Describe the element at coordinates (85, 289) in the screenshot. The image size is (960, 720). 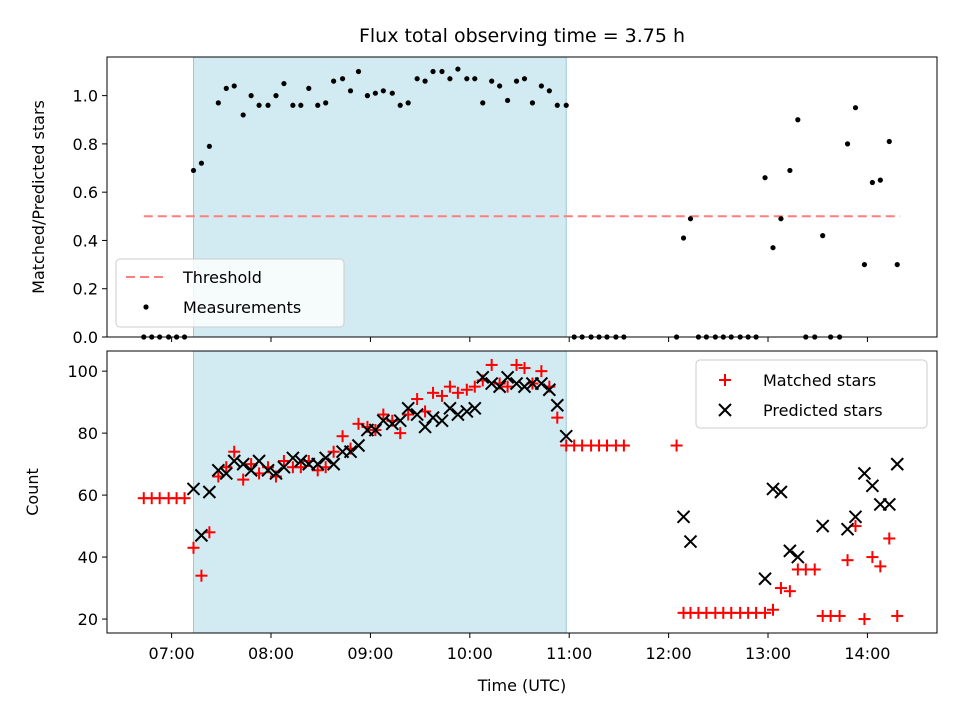
I see `y-tick-label: 0.2` at that location.